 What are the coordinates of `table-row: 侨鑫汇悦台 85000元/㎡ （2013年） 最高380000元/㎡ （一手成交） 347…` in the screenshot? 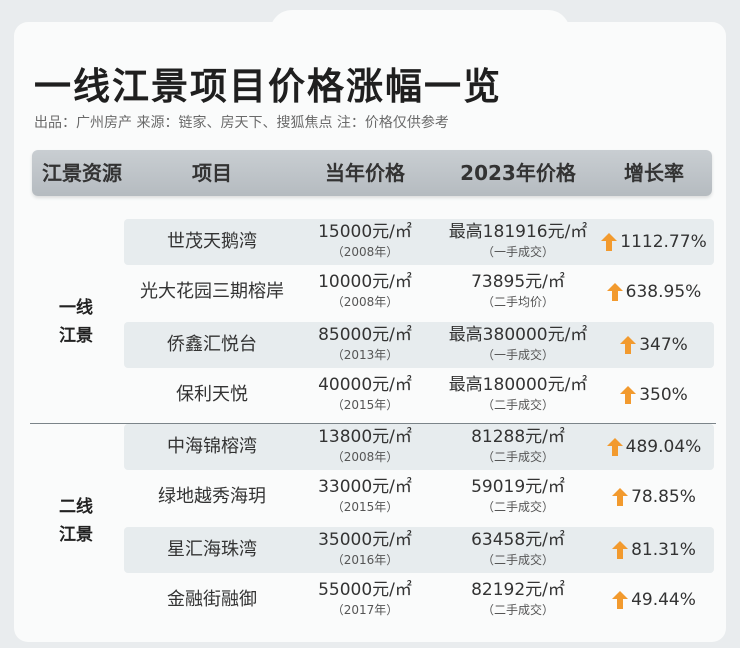 It's located at (419, 345).